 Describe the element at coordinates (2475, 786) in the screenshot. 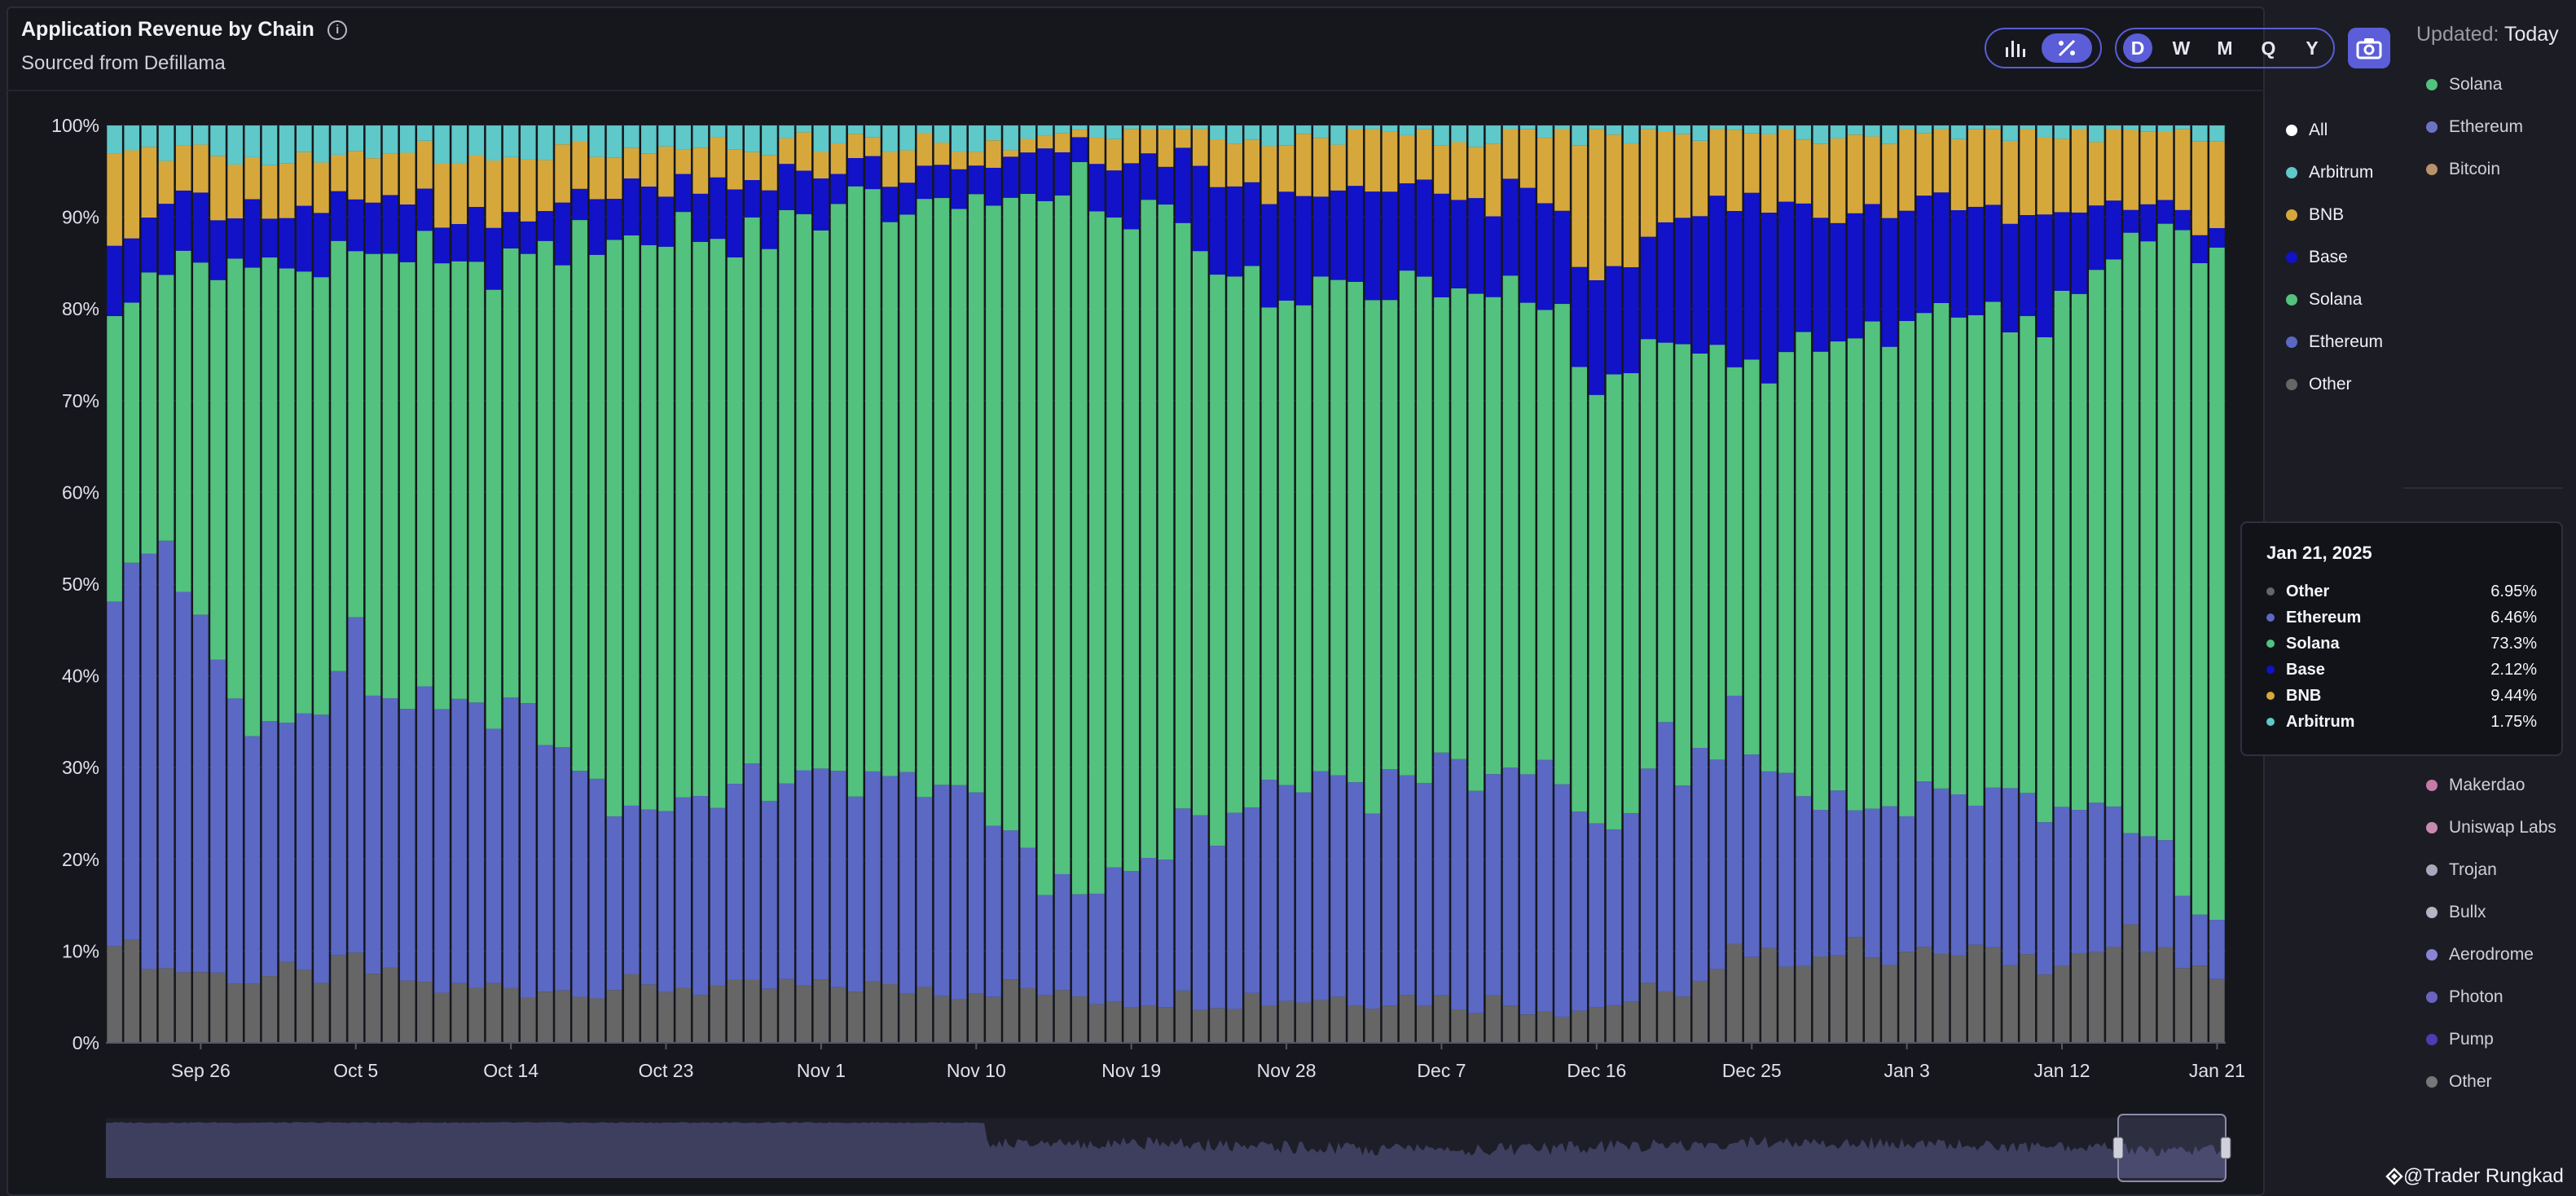

I see `side-item-makerdao: Makerdao` at that location.